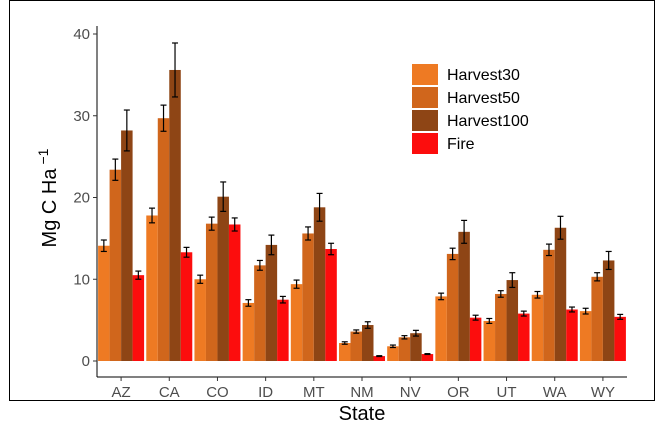 This screenshot has height=425, width=659. I want to click on bar-harvest100-mt, so click(319, 284).